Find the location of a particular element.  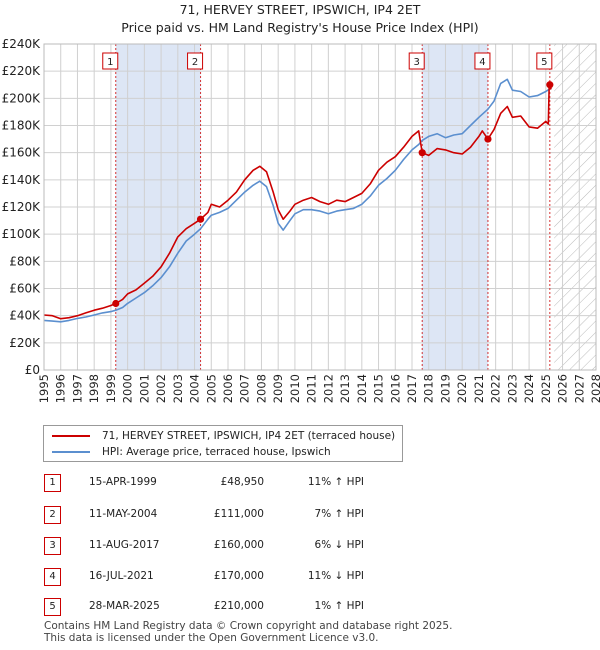

sale-marker-label: 2 is located at coordinates (195, 62).